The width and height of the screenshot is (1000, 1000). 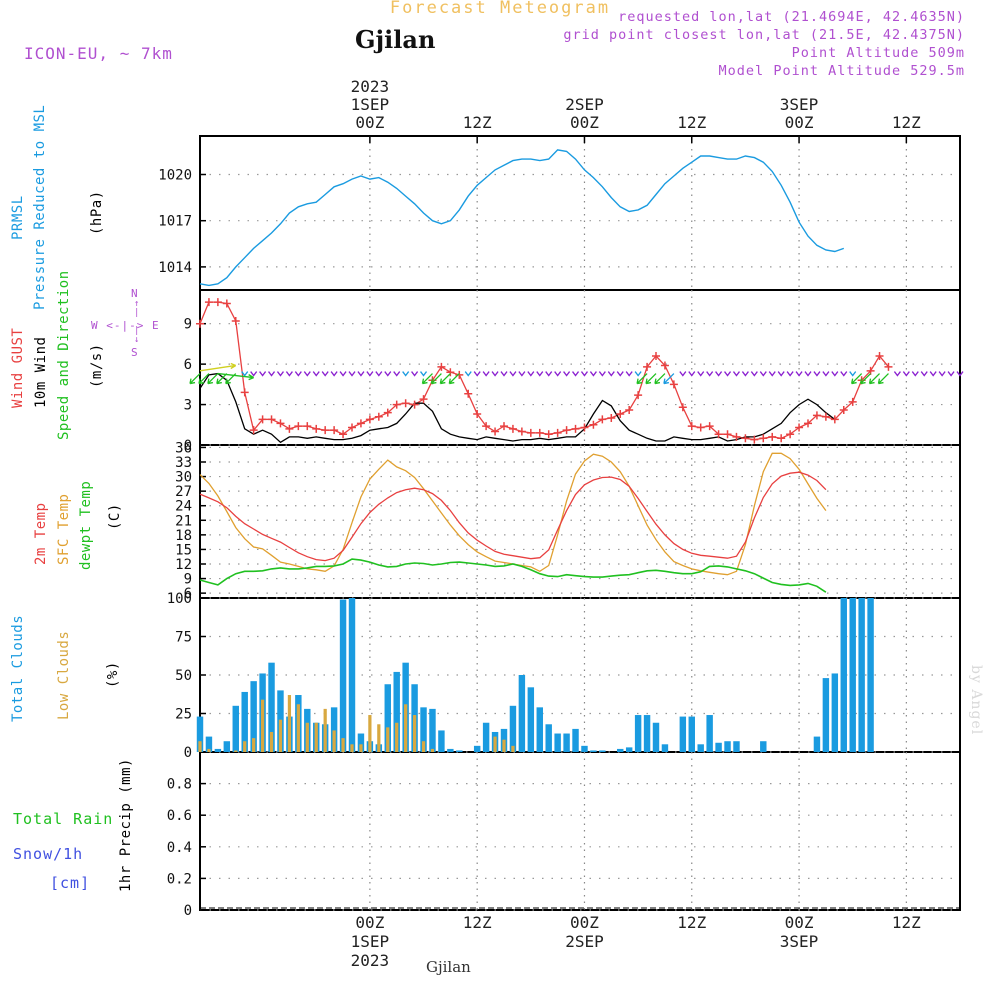 I want to click on model-altitude: Model Point Altitude 529.5m, so click(x=841, y=71).